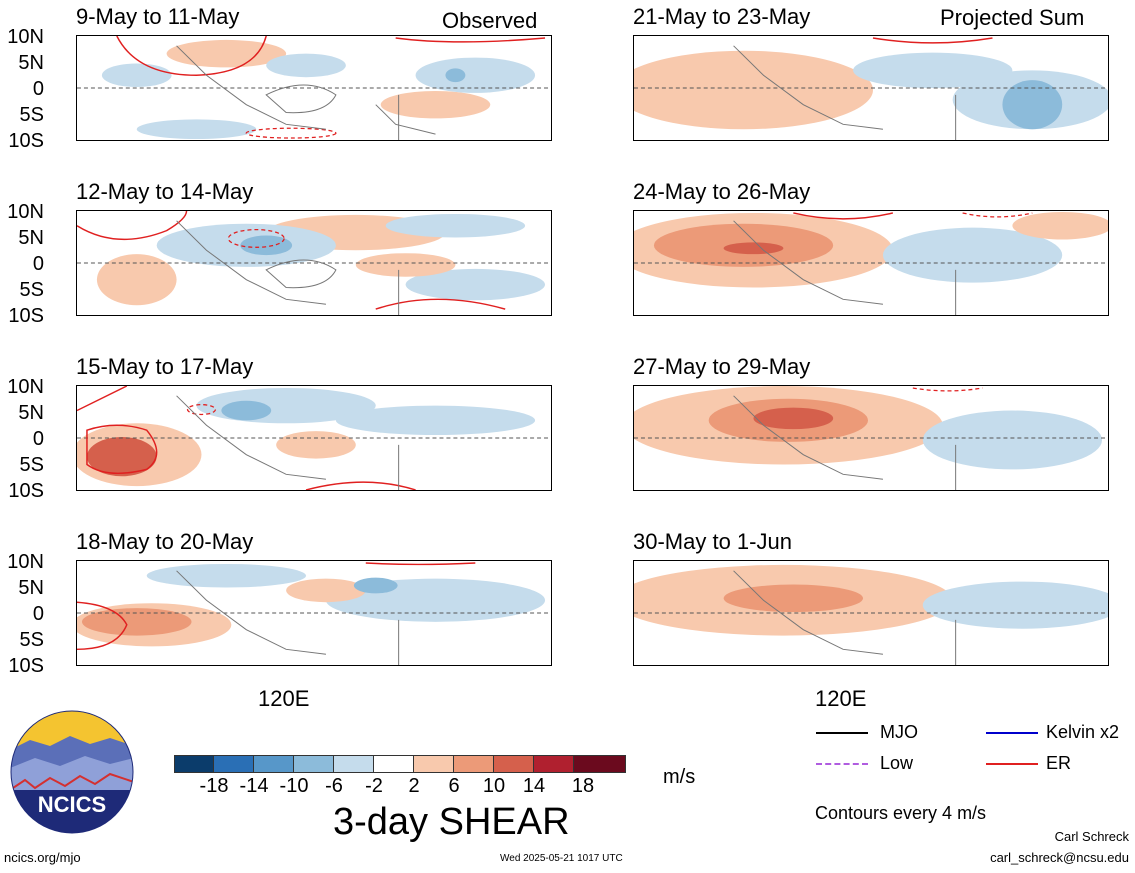  I want to click on colorbar-units: m/s, so click(679, 777).